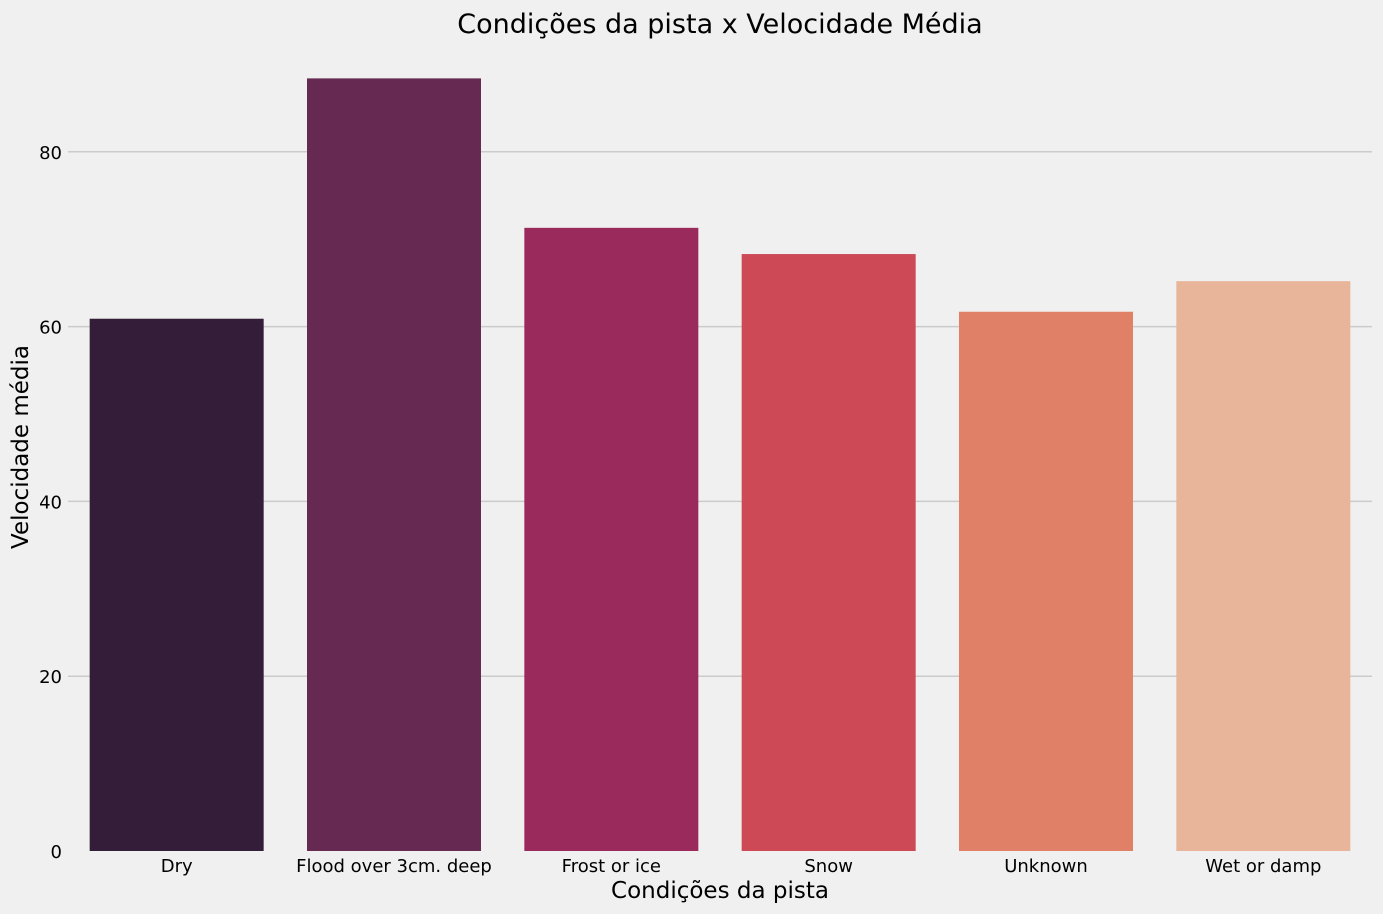 The height and width of the screenshot is (914, 1383). Describe the element at coordinates (719, 24) in the screenshot. I see `chart-title: Condições da pista x Velocidade Média` at that location.